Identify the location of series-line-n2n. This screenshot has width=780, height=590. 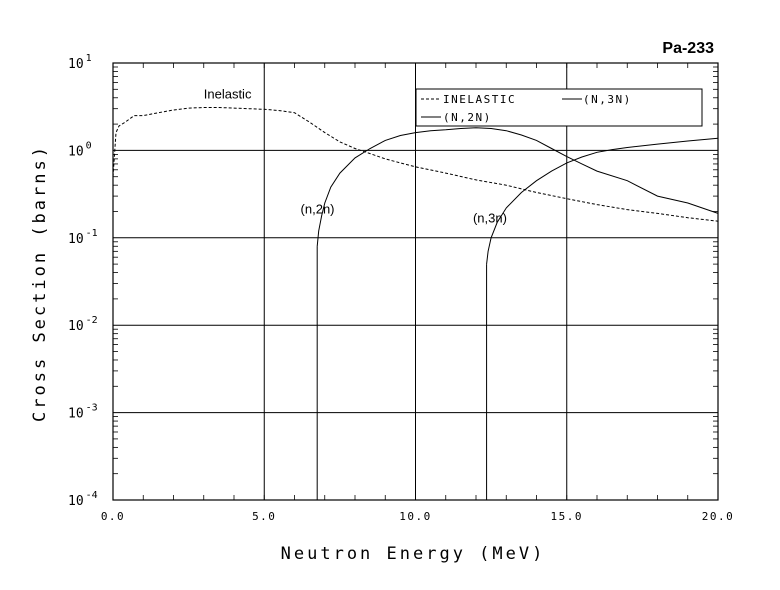
(517, 187).